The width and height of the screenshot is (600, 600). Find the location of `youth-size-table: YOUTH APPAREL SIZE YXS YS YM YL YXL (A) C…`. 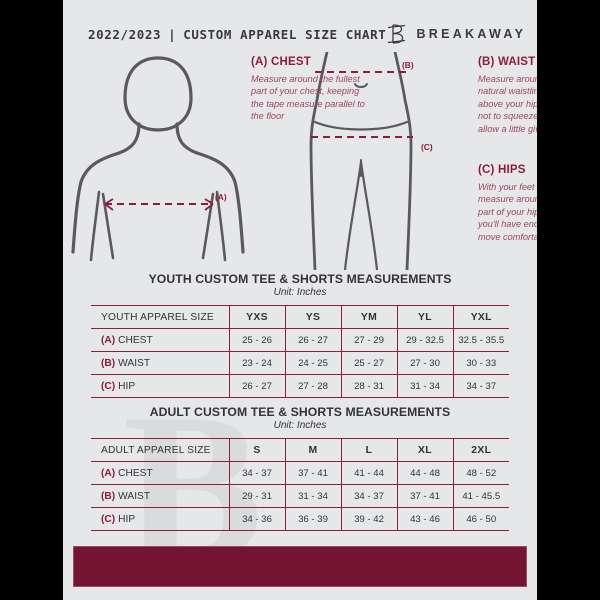

youth-size-table: YOUTH APPAREL SIZE YXS YS YM YL YXL (A) C… is located at coordinates (300, 351).